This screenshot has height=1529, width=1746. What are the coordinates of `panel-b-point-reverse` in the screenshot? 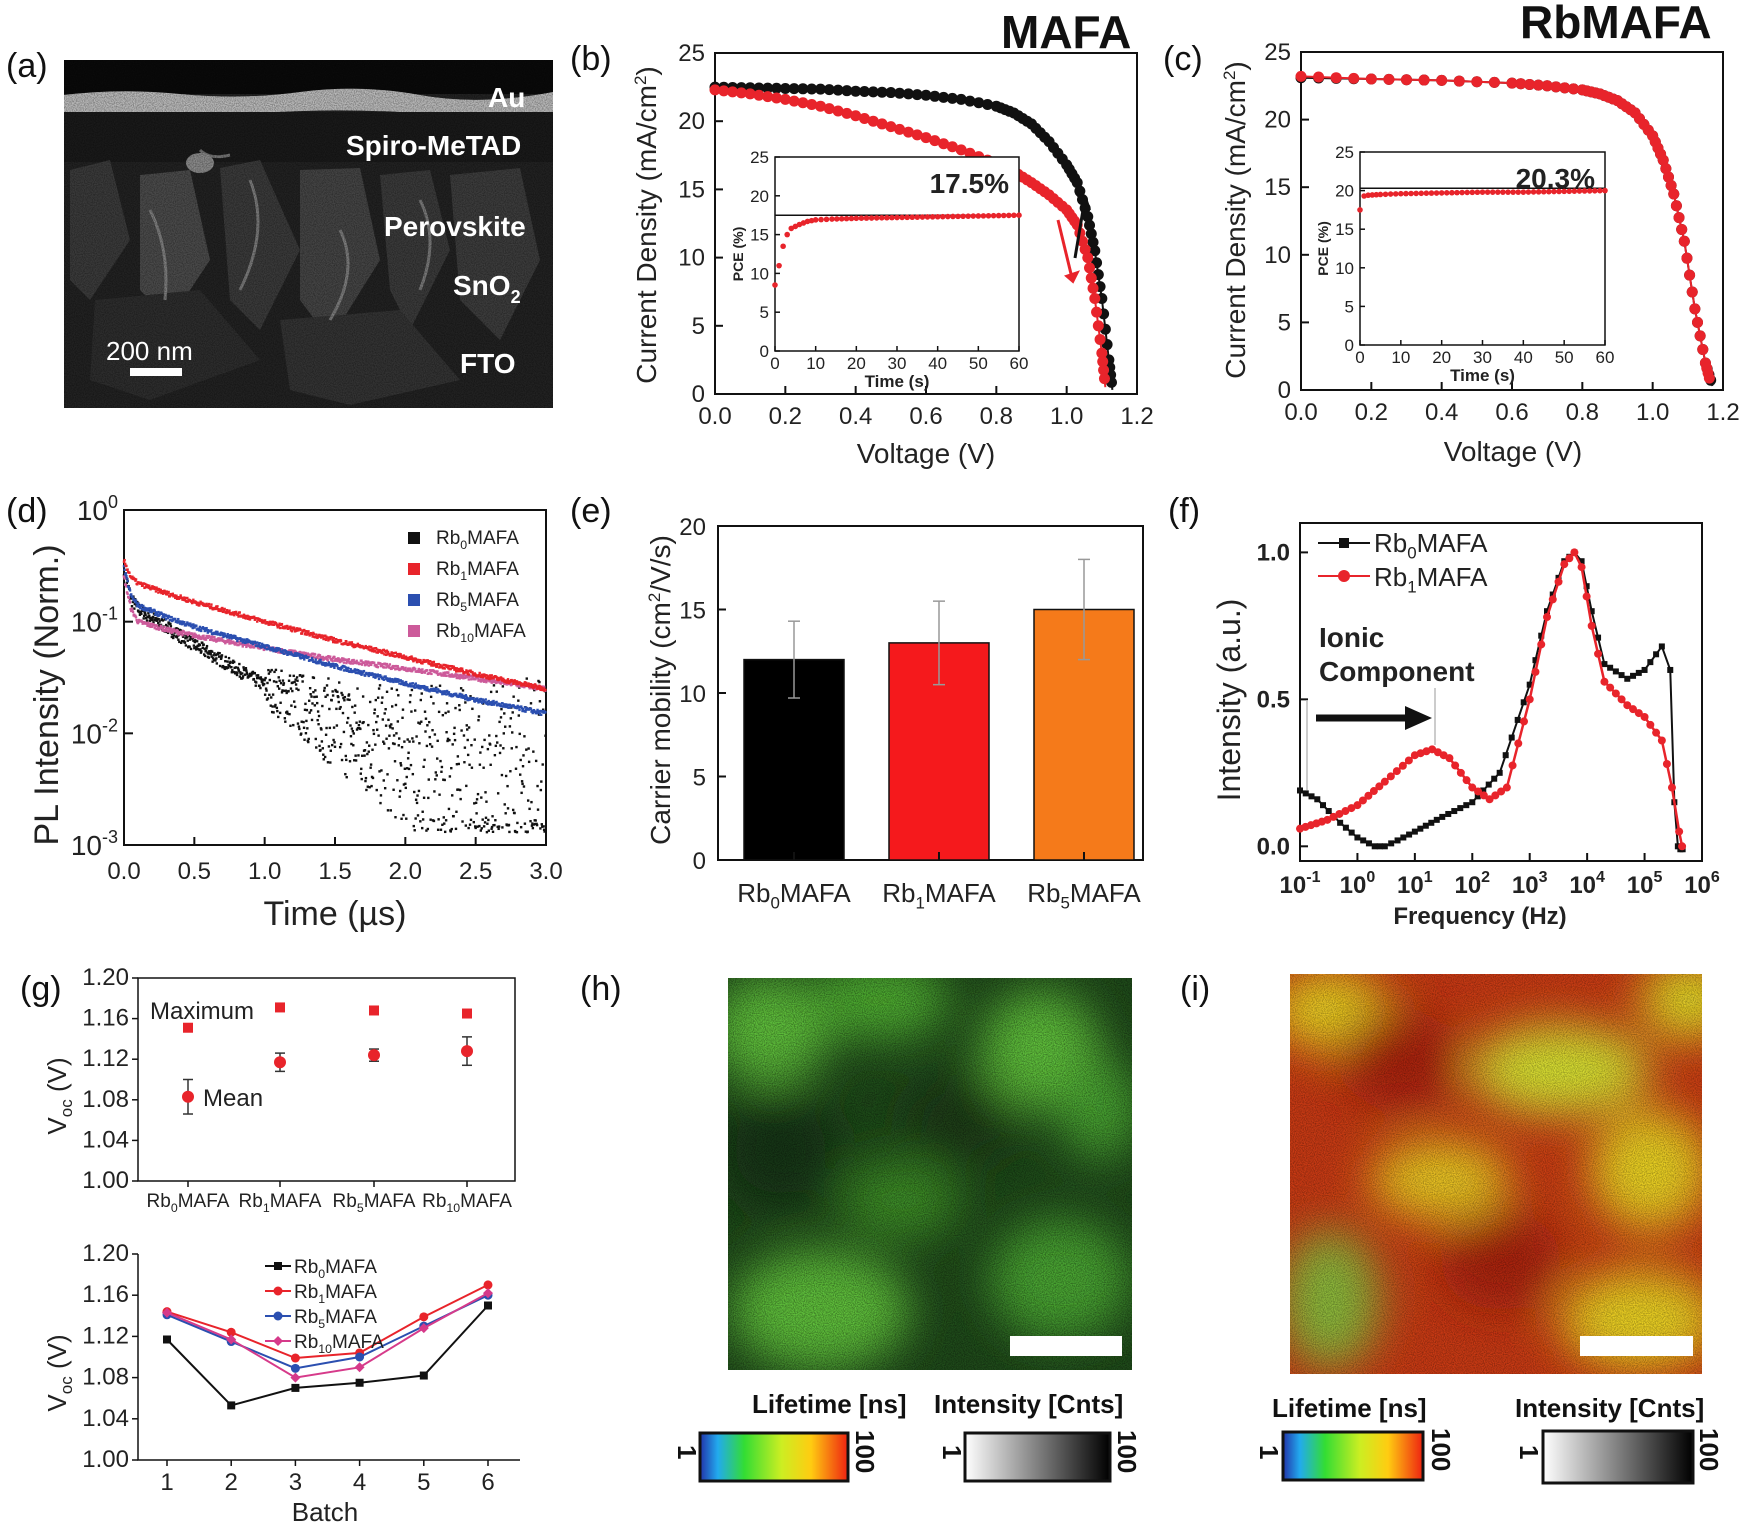 It's located at (741, 93).